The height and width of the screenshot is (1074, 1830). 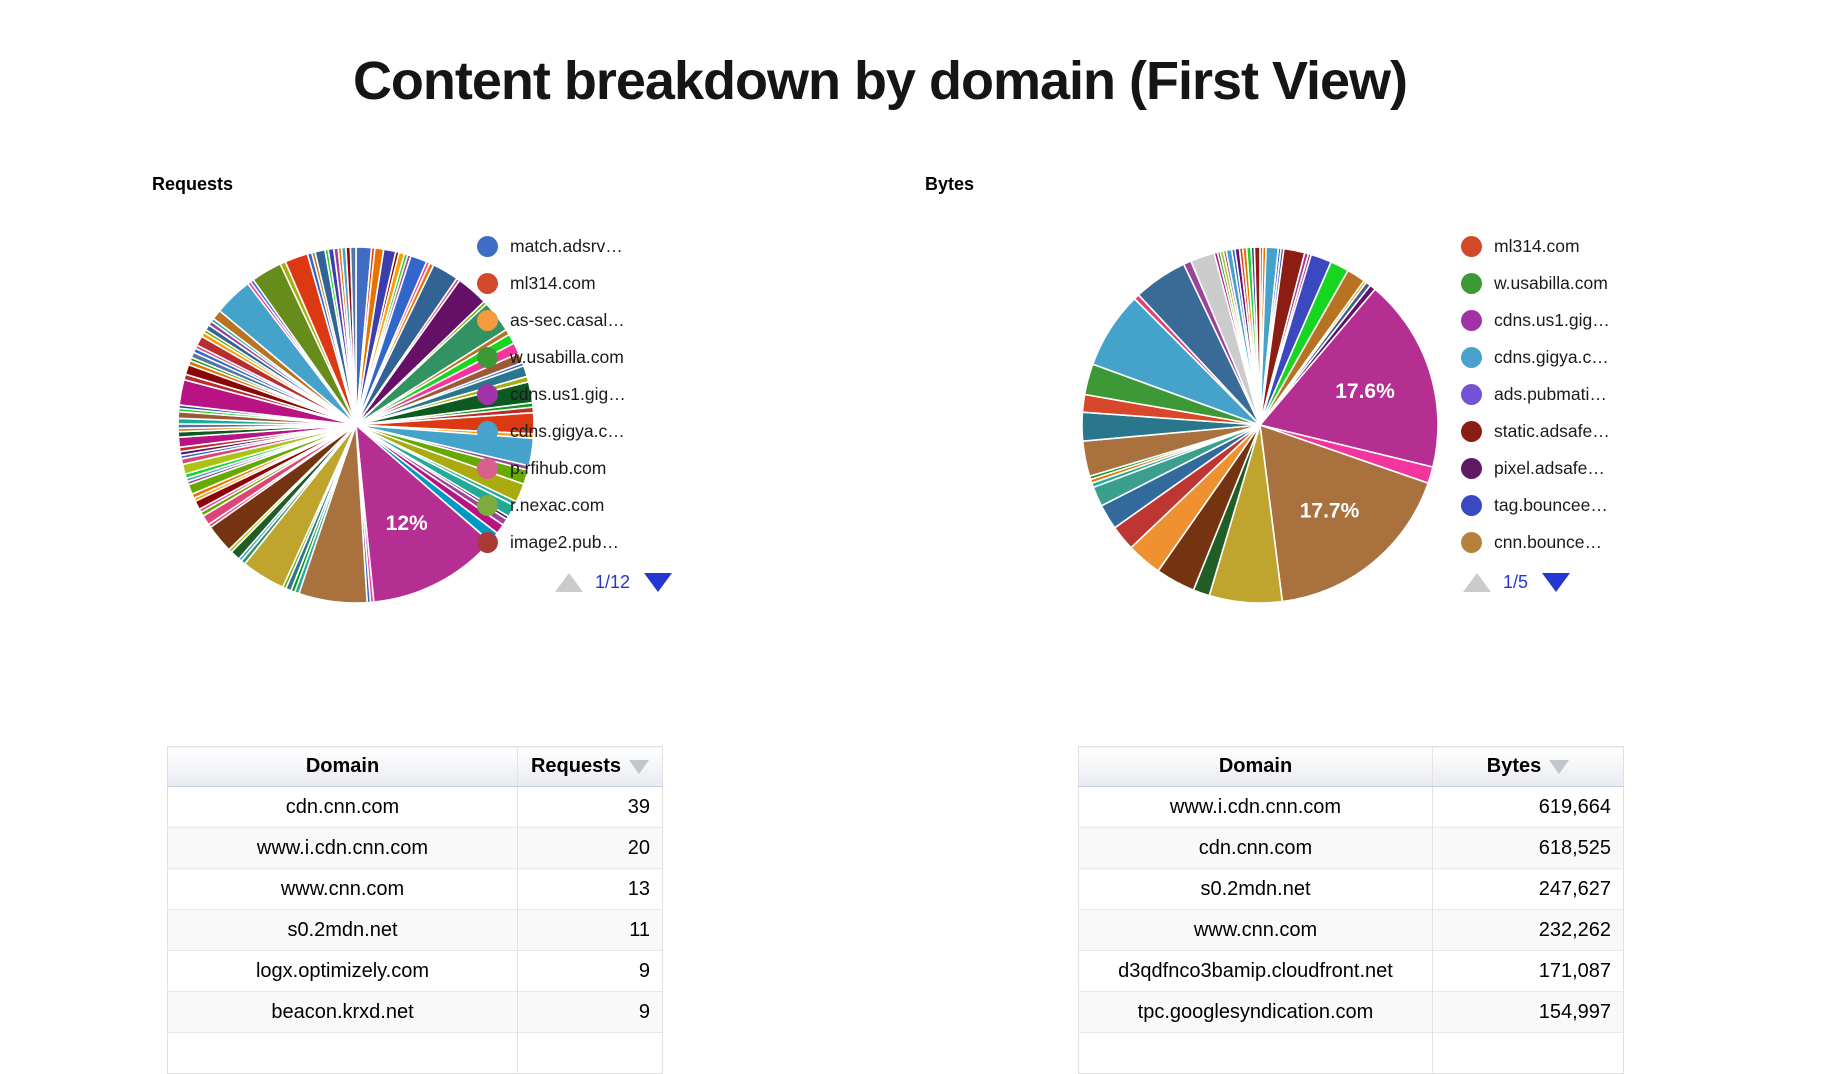 I want to click on legend-item: r.nexac.com, so click(x=551, y=505).